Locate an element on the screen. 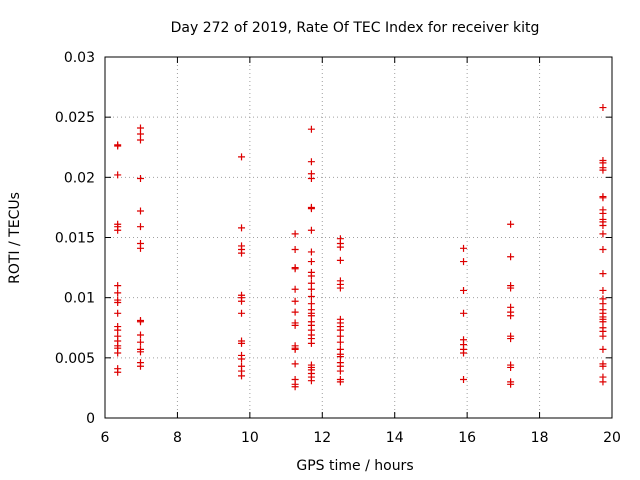  x-tick-label: 20 is located at coordinates (612, 438).